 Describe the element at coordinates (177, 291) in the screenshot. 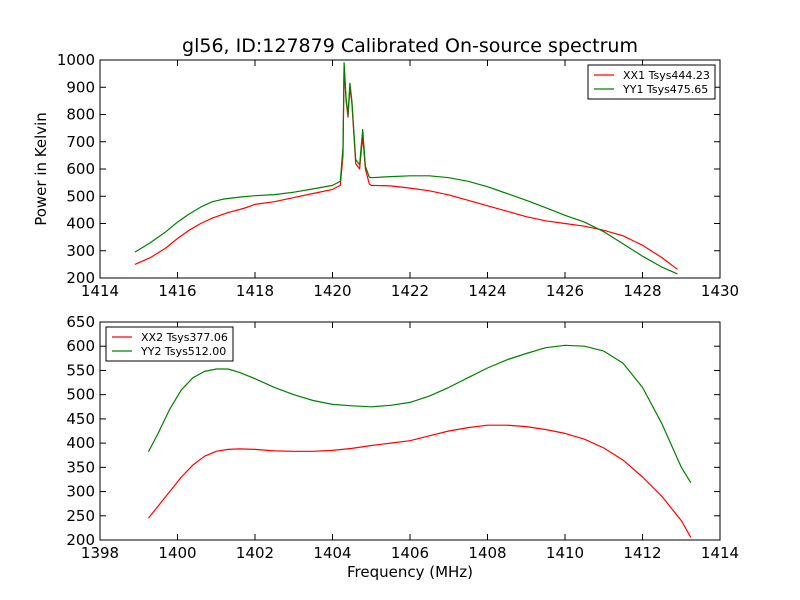

I see `top-x-tick-label-1: 1416` at that location.